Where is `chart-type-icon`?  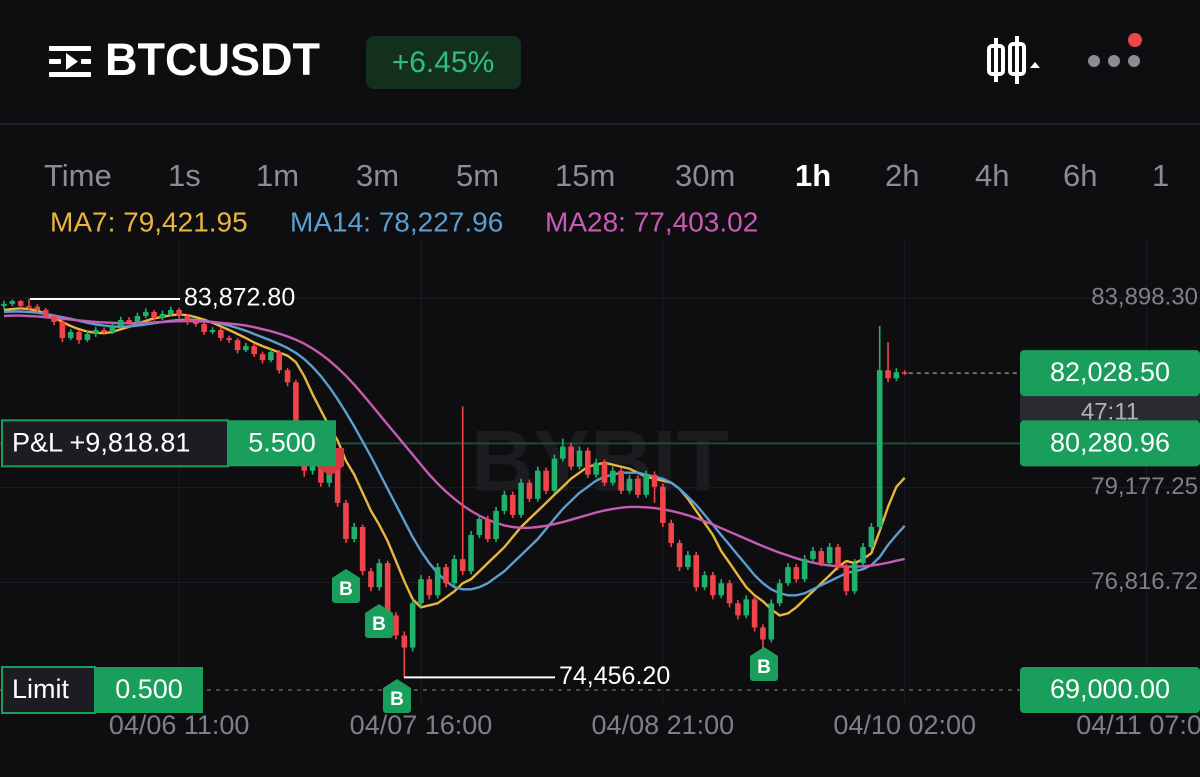
chart-type-icon is located at coordinates (1013, 60).